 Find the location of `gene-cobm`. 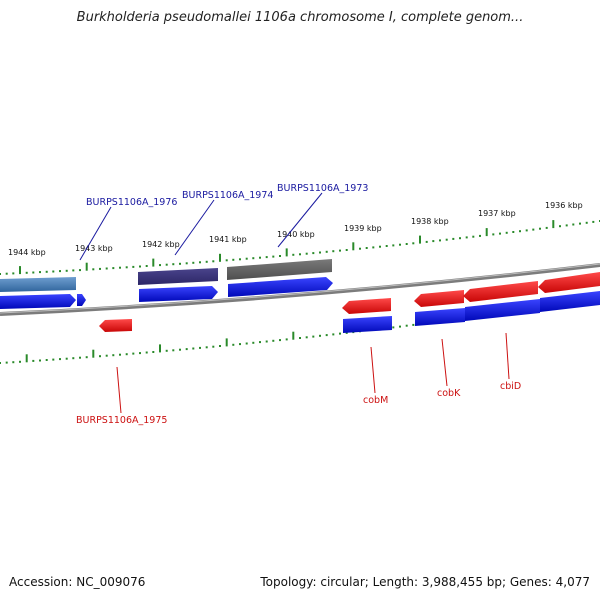

gene-cobm is located at coordinates (367, 324).